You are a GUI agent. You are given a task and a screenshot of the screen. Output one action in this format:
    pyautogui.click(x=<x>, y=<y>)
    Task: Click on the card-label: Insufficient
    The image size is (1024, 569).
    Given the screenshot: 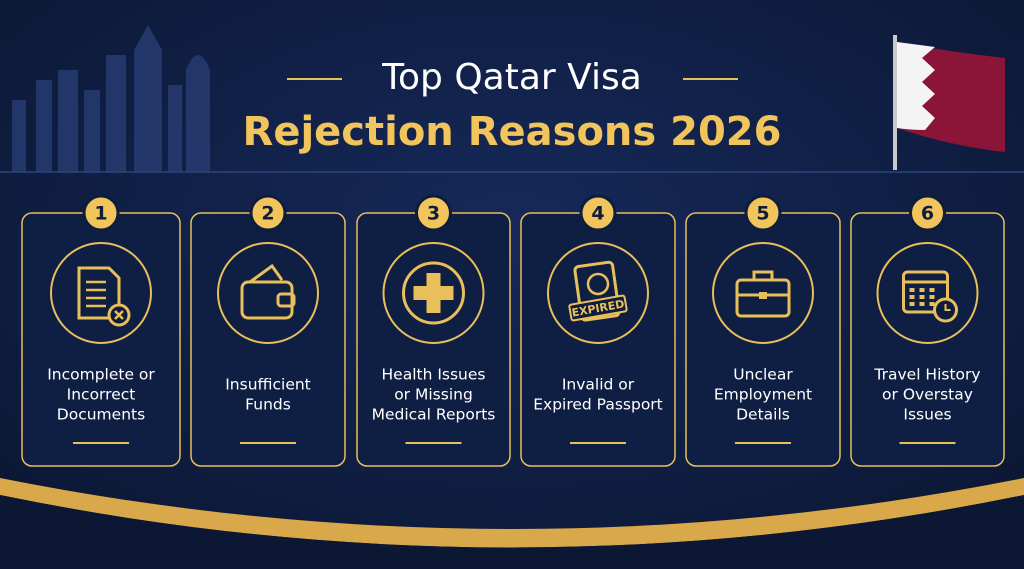 What is the action you would take?
    pyautogui.click(x=268, y=385)
    